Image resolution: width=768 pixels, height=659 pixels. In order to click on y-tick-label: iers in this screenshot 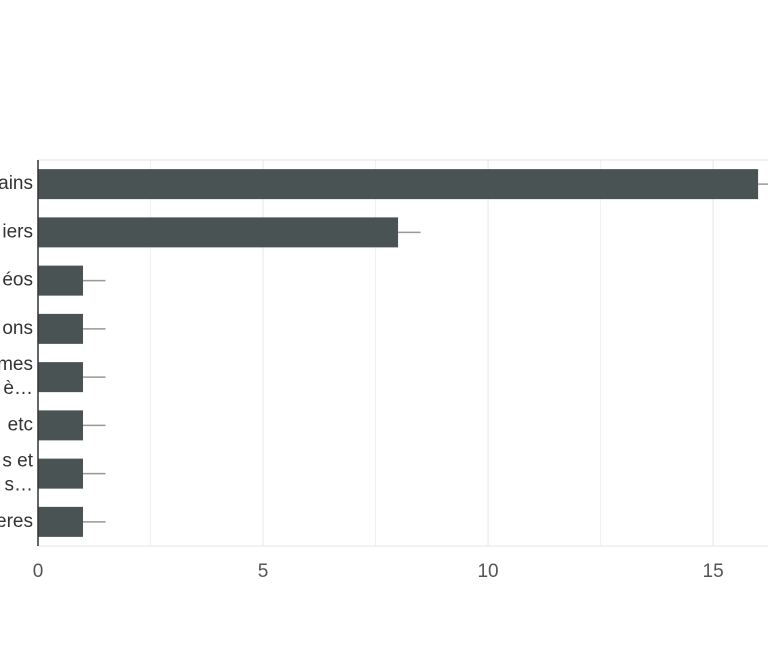, I will do `click(17, 231)`.